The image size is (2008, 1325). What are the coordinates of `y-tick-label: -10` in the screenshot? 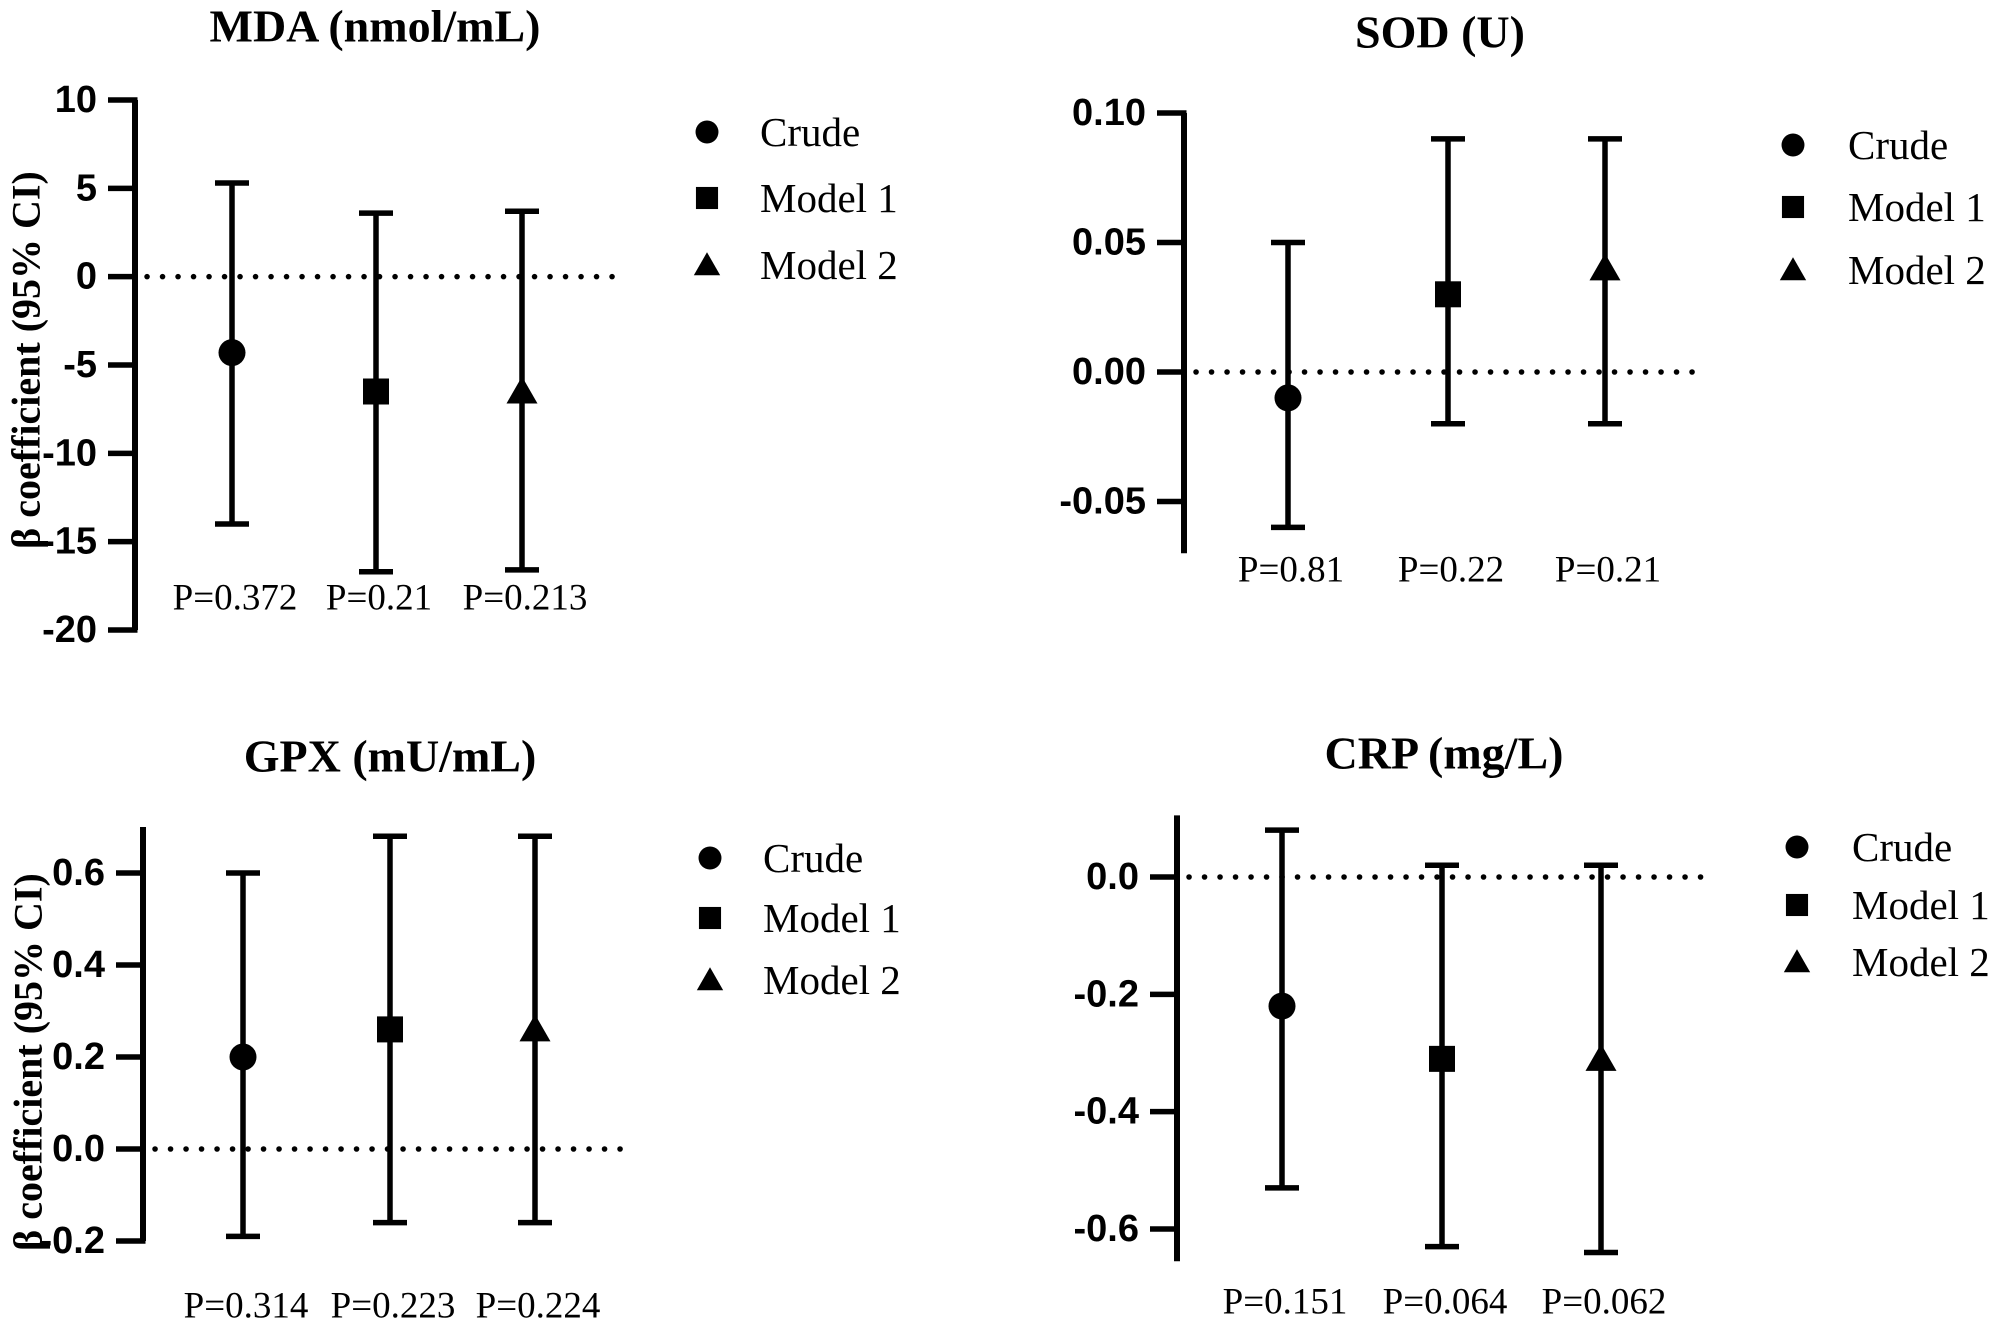 It's located at (69, 453).